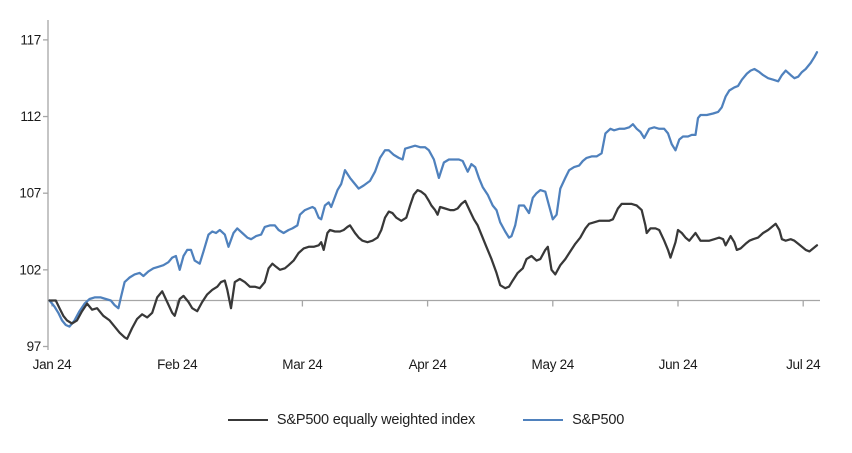 The height and width of the screenshot is (453, 852). What do you see at coordinates (247, 420) in the screenshot?
I see `legend-line-swatch-black` at bounding box center [247, 420].